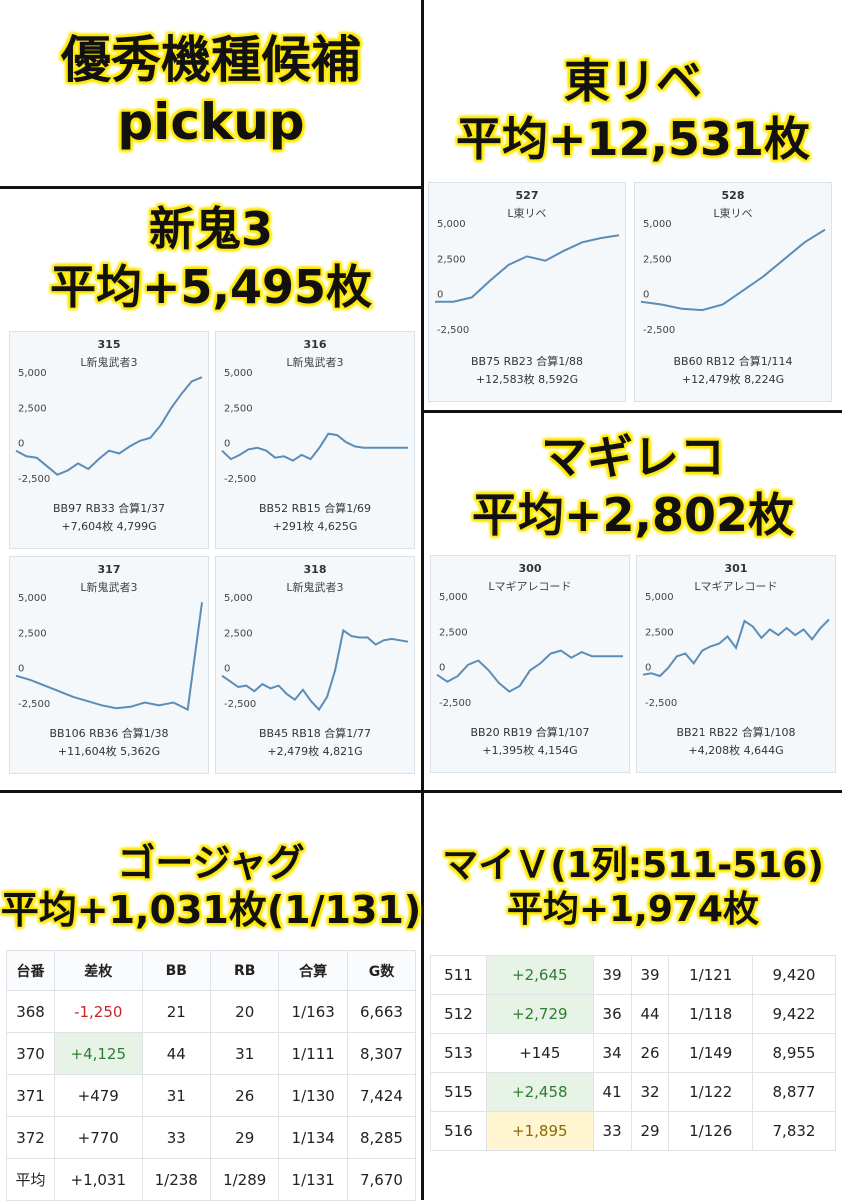  What do you see at coordinates (710, 975) in the screenshot?
I see `table-cell: 1/121` at bounding box center [710, 975].